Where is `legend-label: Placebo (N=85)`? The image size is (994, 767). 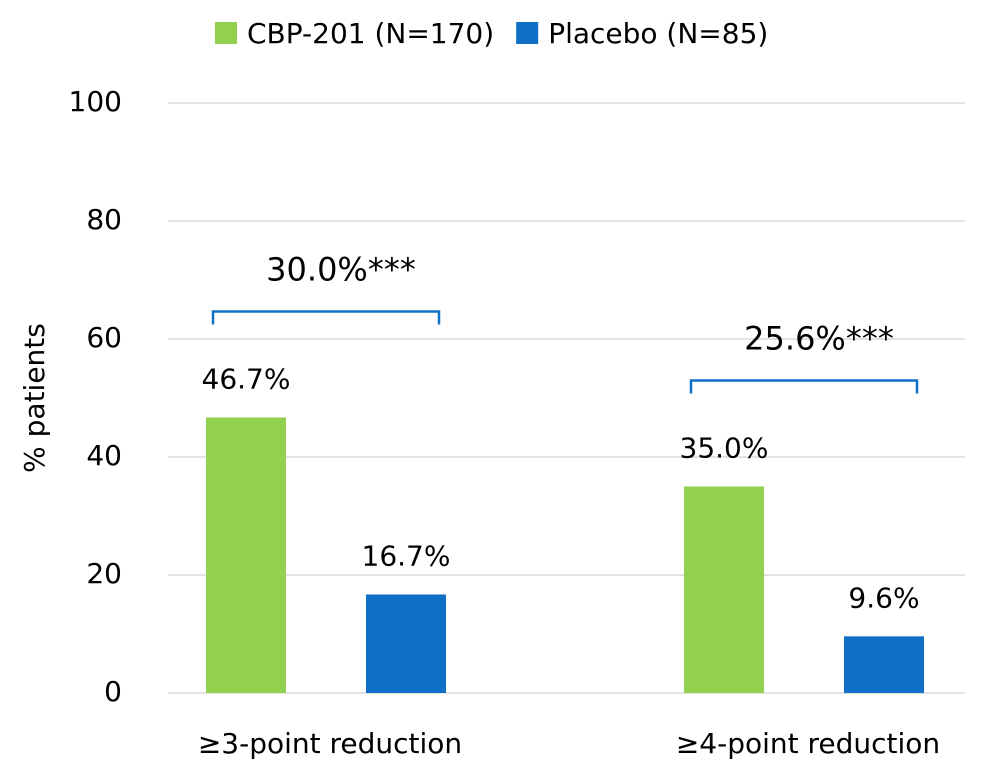
legend-label: Placebo (N=85) is located at coordinates (658, 33).